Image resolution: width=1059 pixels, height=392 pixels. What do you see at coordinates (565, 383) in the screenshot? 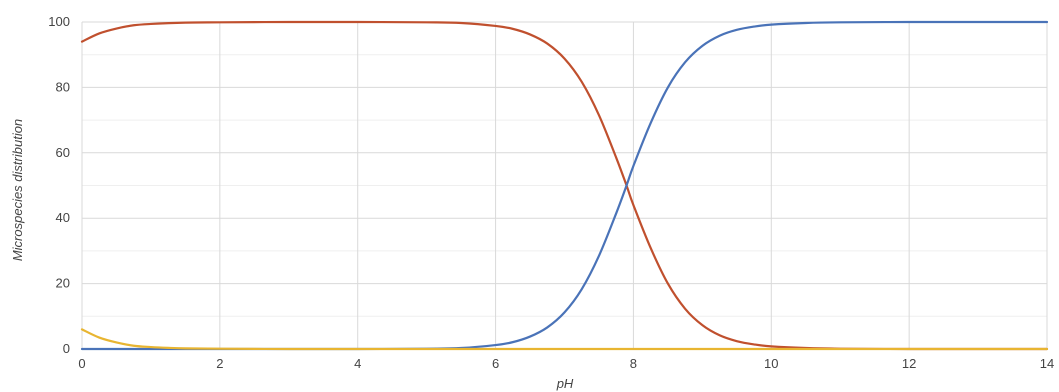
I see `x-axis-title: pH` at bounding box center [565, 383].